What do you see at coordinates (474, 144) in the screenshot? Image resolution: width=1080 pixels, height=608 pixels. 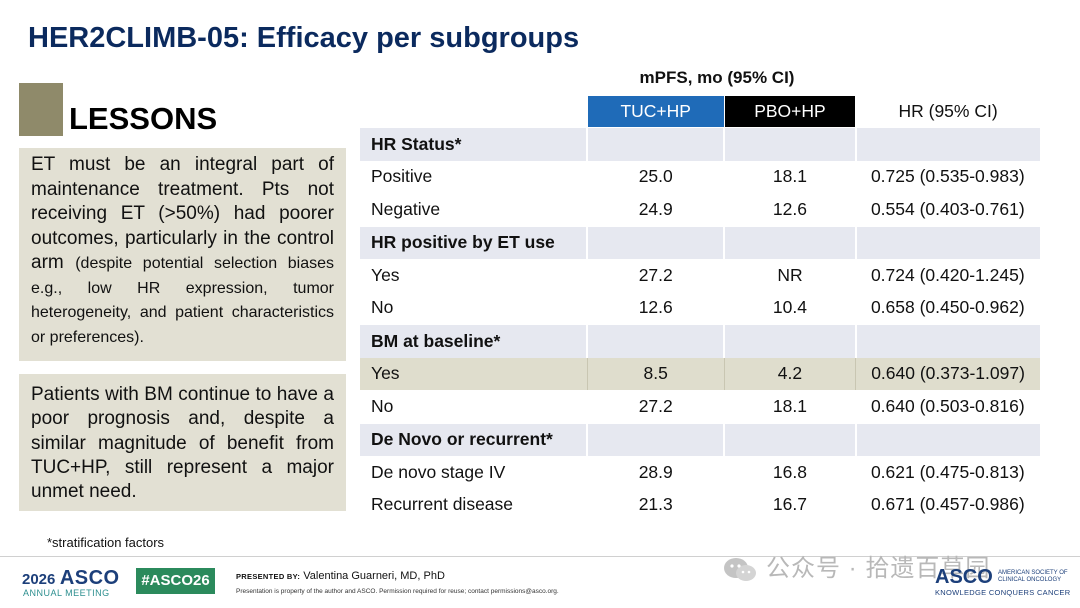 I see `group-label: HR Status*` at bounding box center [474, 144].